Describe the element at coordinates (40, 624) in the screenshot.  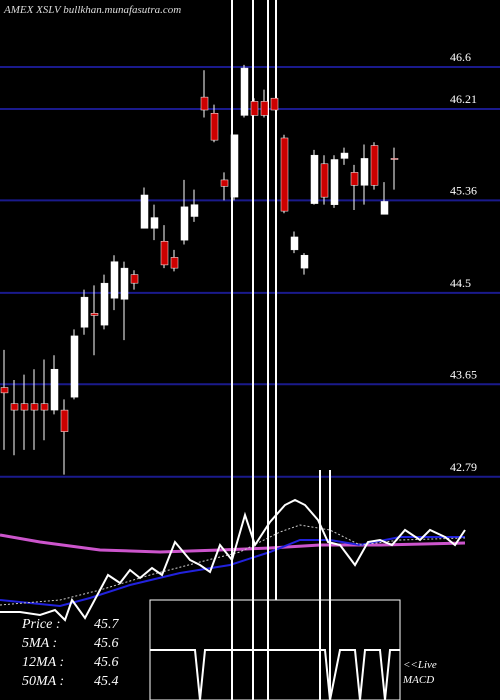
I see `legend-label: Price :` at that location.